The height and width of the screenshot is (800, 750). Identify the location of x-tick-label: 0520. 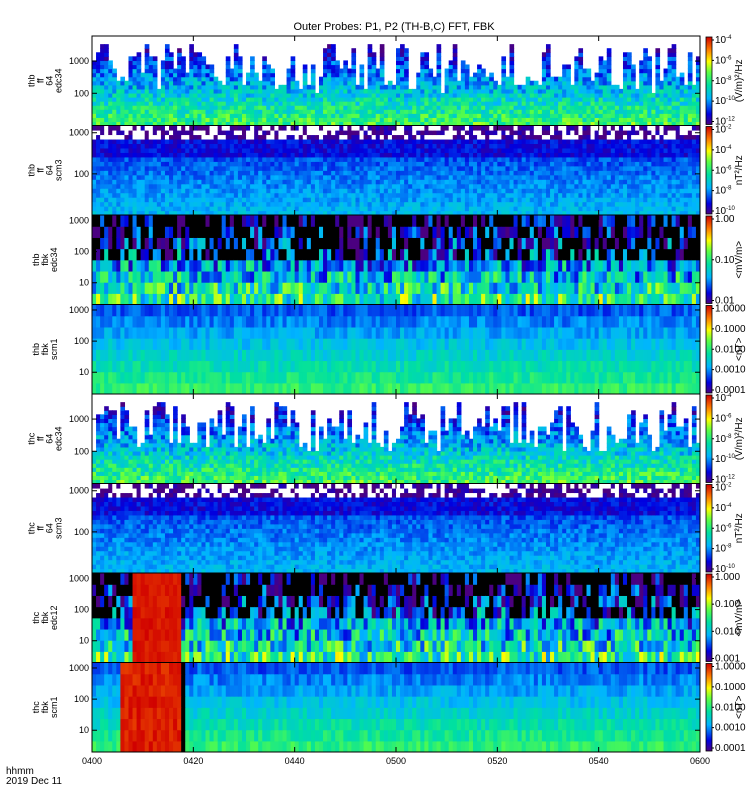
(497, 761).